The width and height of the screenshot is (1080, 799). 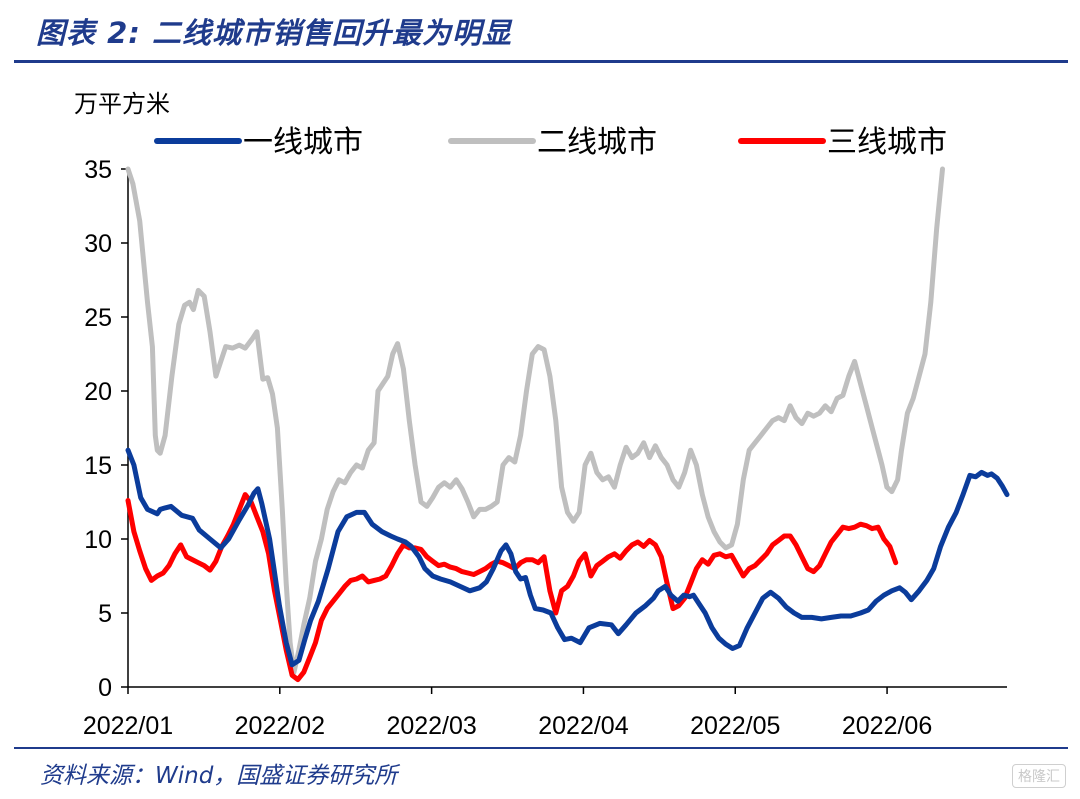 What do you see at coordinates (735, 726) in the screenshot?
I see `x-tick-label: 2022/05` at bounding box center [735, 726].